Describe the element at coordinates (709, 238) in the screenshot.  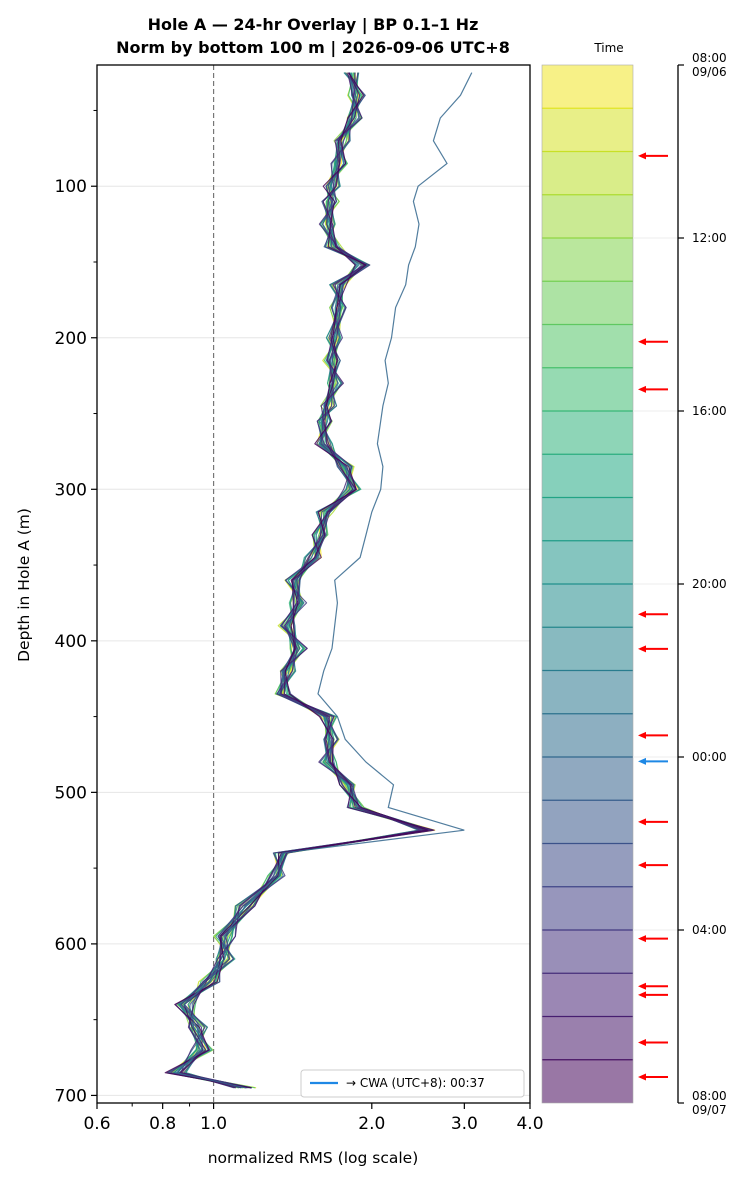
I see `time-tick-label: 12:00` at that location.